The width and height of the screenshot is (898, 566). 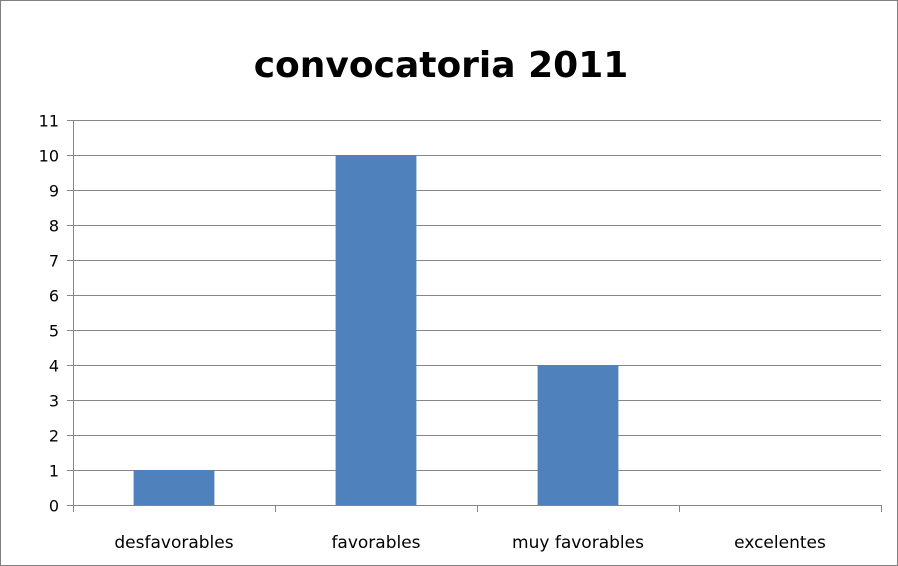 What do you see at coordinates (54, 261) in the screenshot?
I see `y-tick-label-7: 7` at bounding box center [54, 261].